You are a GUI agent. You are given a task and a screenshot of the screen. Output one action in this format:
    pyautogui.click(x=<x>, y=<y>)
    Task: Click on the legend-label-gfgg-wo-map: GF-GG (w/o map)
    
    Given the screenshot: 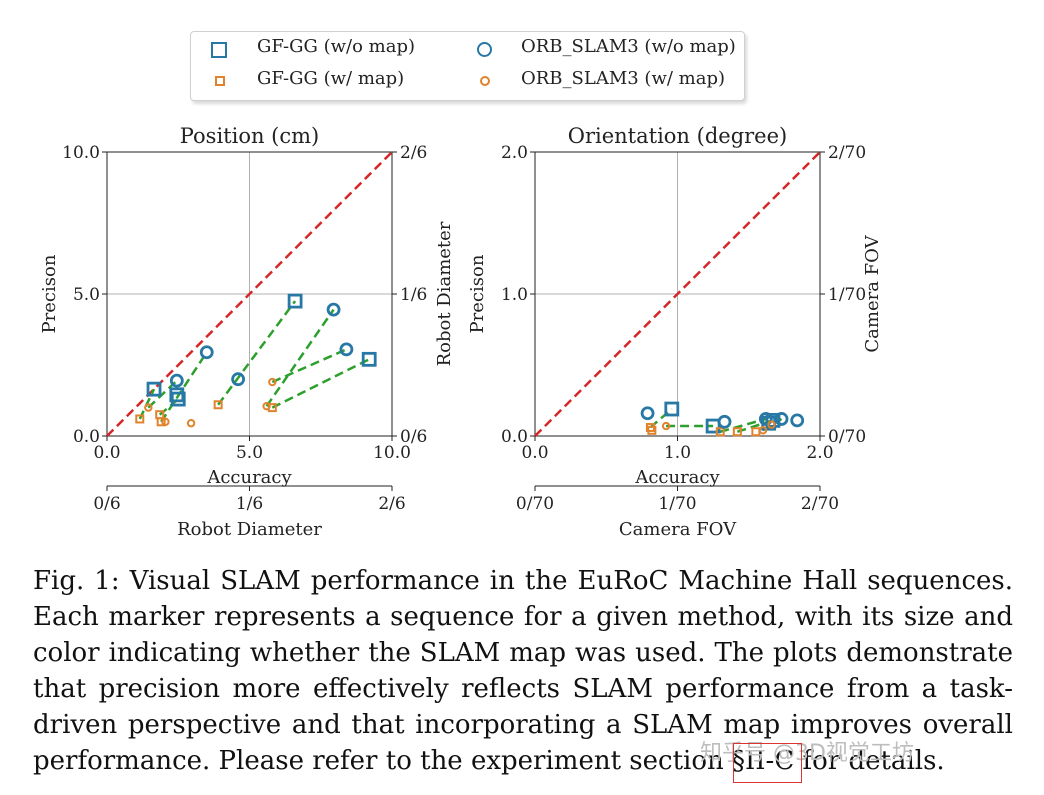 What is the action you would take?
    pyautogui.click(x=336, y=46)
    